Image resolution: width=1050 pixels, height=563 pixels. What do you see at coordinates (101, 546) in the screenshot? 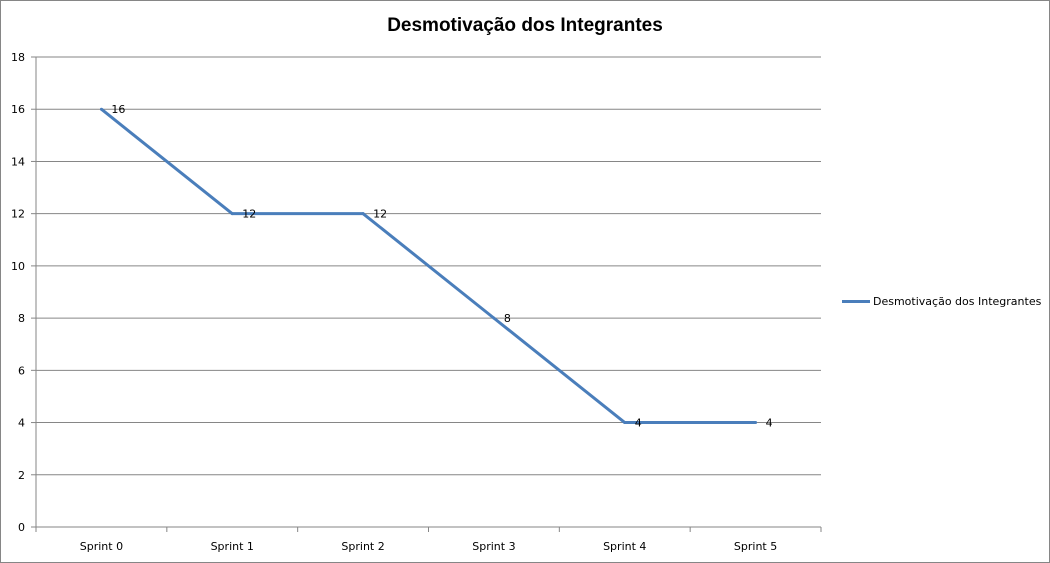
I see `x-tick-label: Sprint 0` at bounding box center [101, 546].